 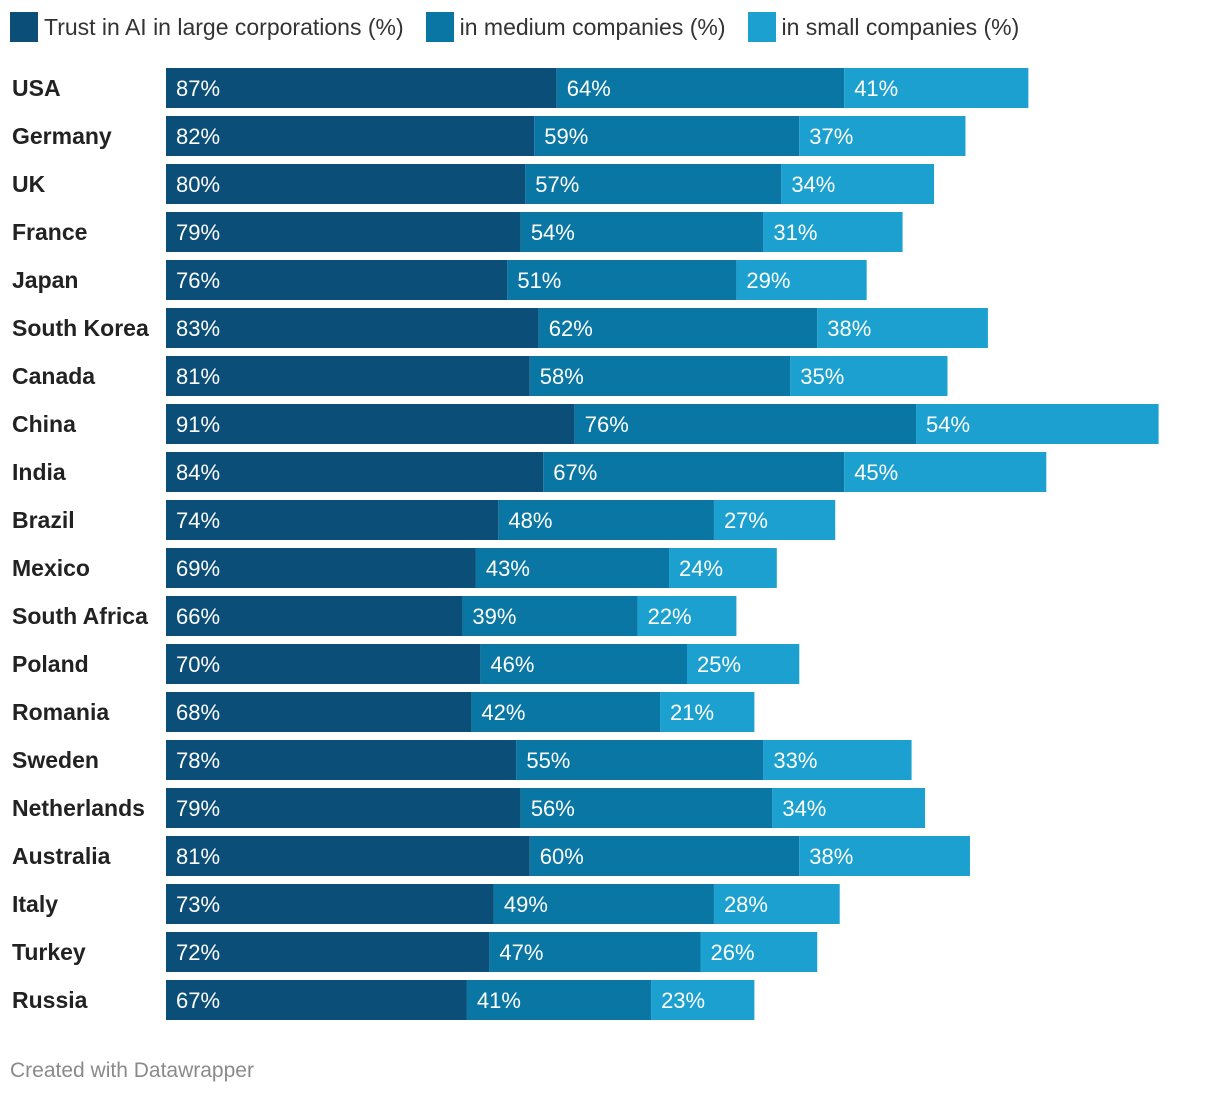 I want to click on data-label-australia-small: 38%, so click(x=831, y=856).